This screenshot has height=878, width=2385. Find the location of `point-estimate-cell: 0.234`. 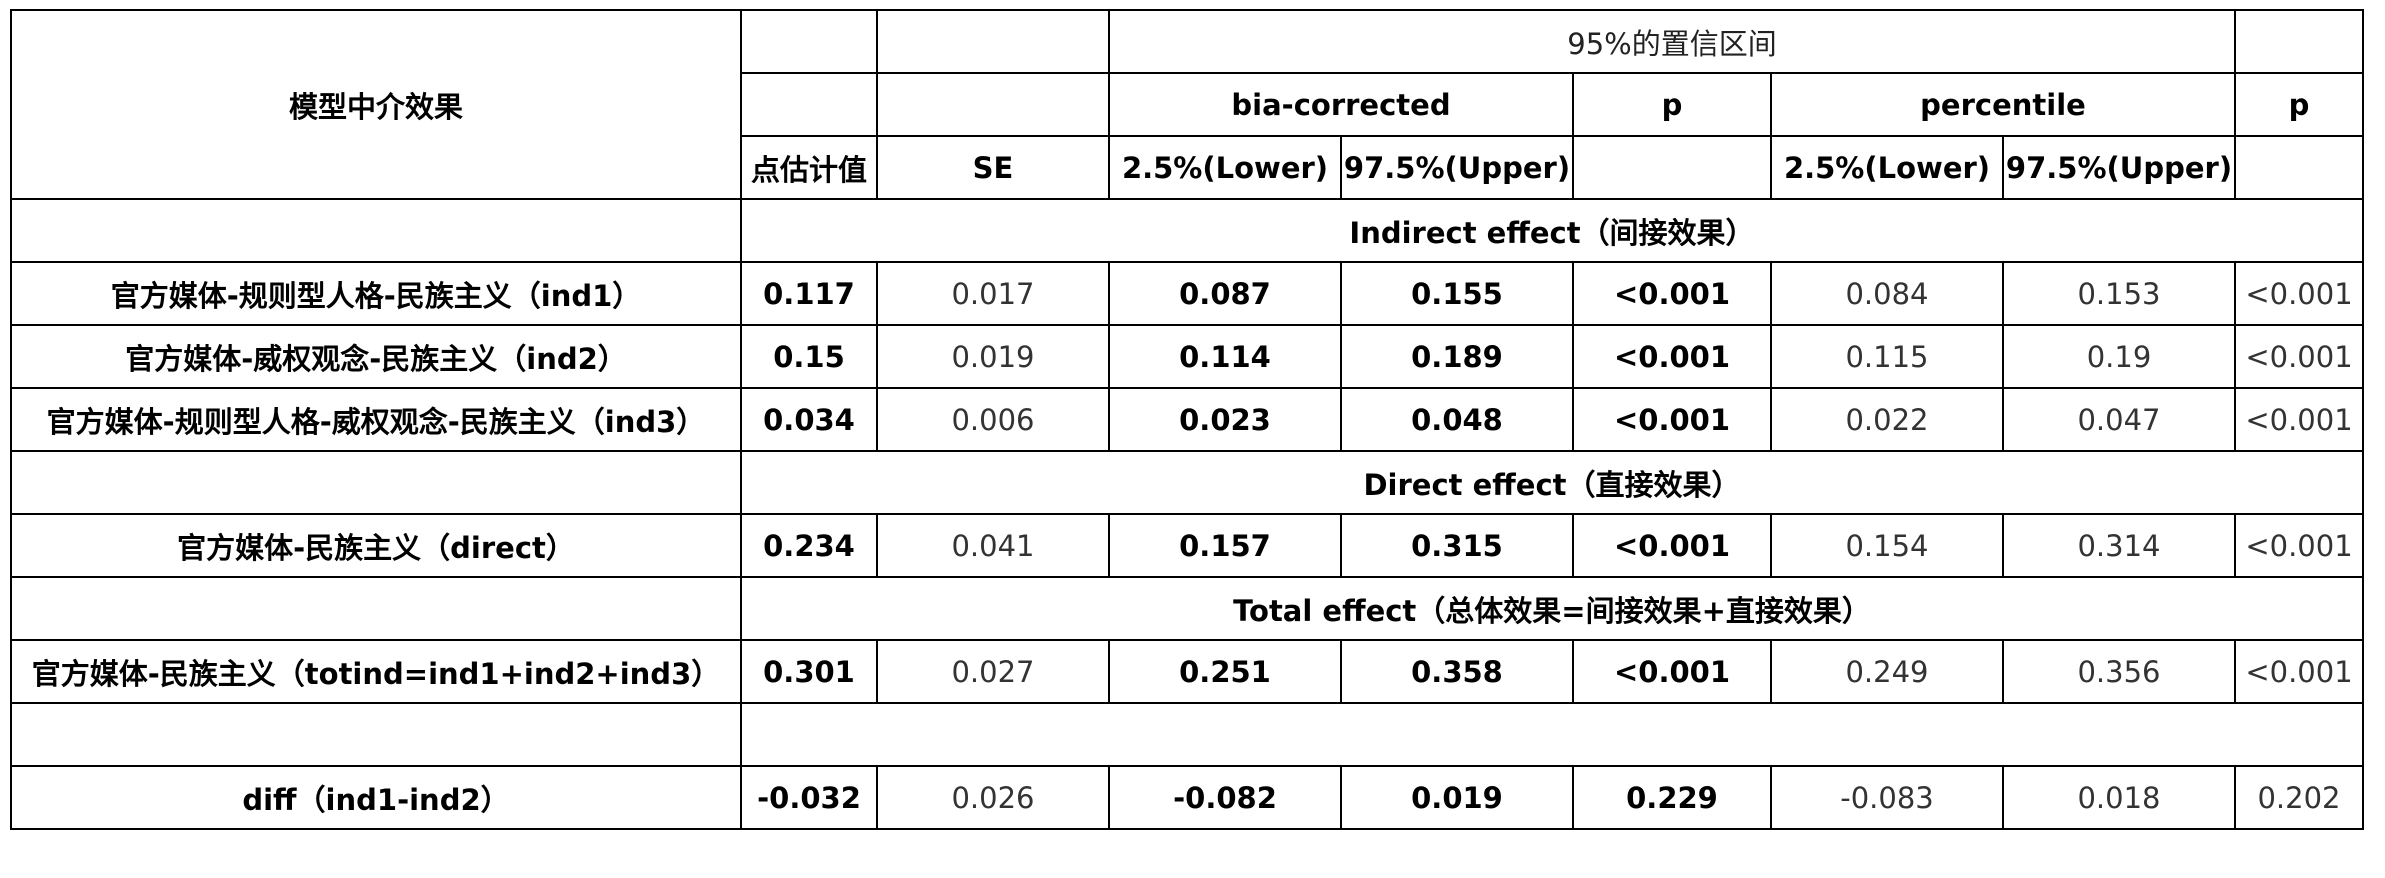

point-estimate-cell: 0.234 is located at coordinates (809, 545).